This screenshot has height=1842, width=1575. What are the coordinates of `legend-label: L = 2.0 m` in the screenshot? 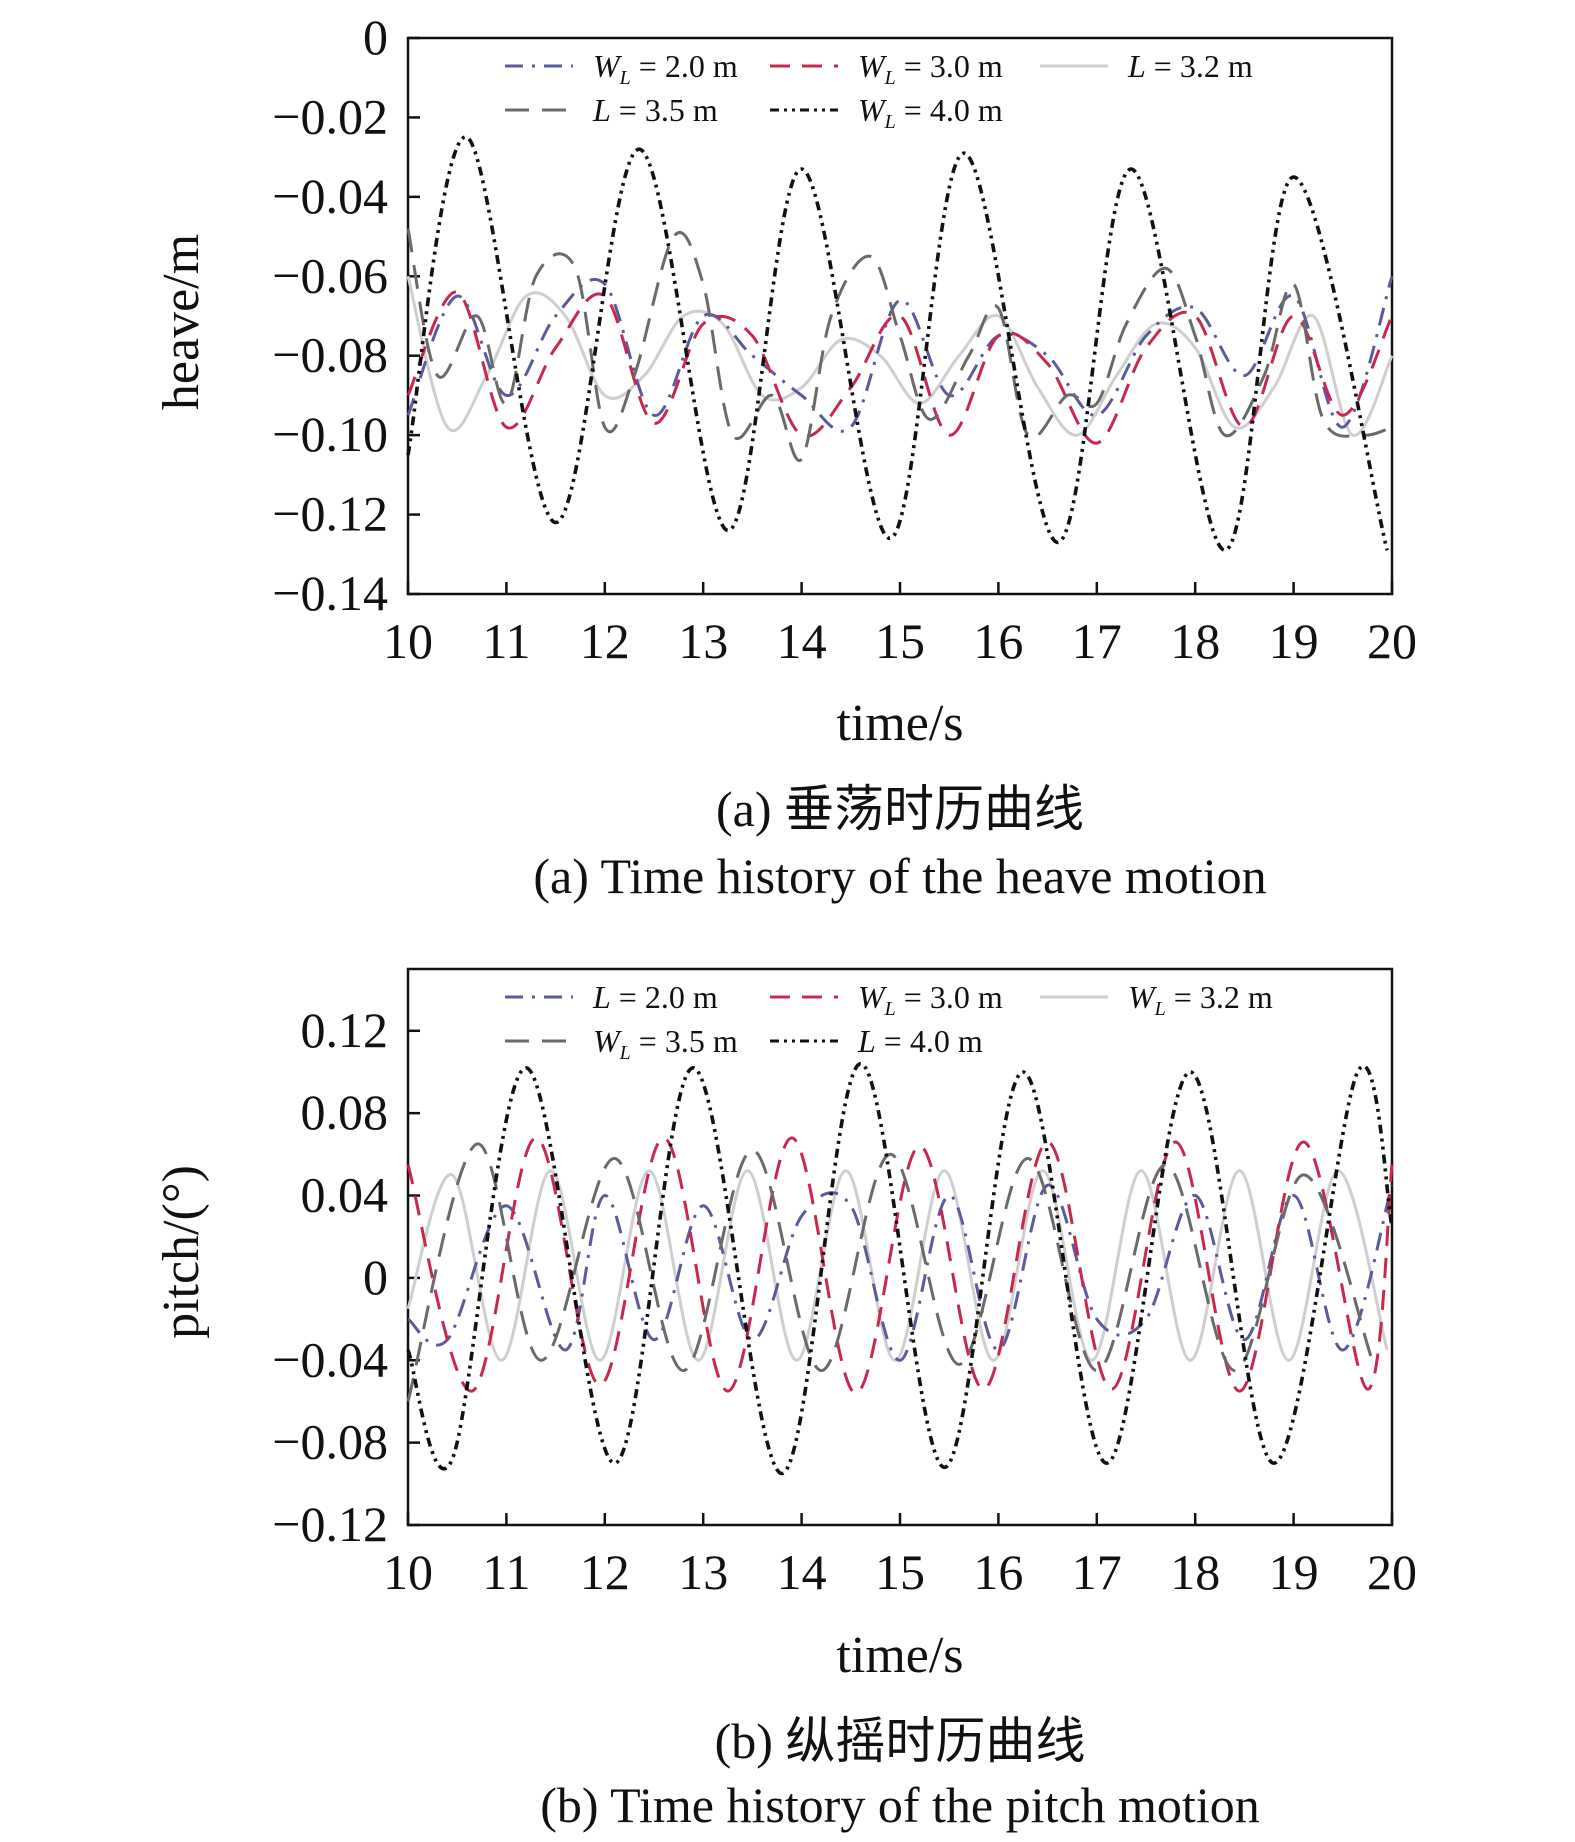 It's located at (655, 997).